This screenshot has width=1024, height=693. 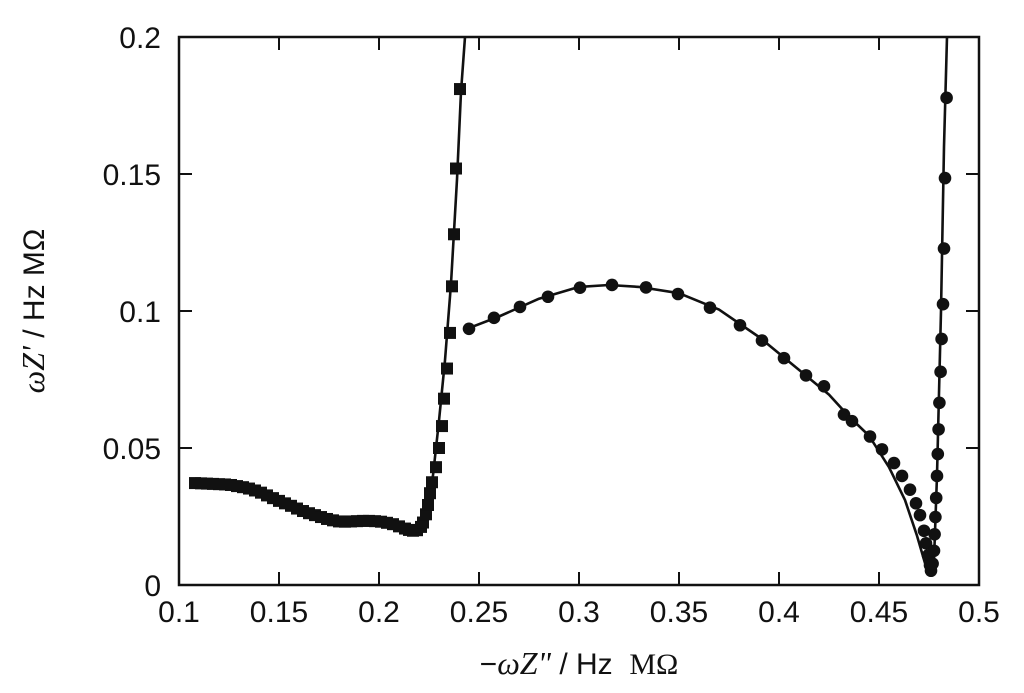 I want to click on x-axis-label-symbol: ωZ", so click(x=524, y=663).